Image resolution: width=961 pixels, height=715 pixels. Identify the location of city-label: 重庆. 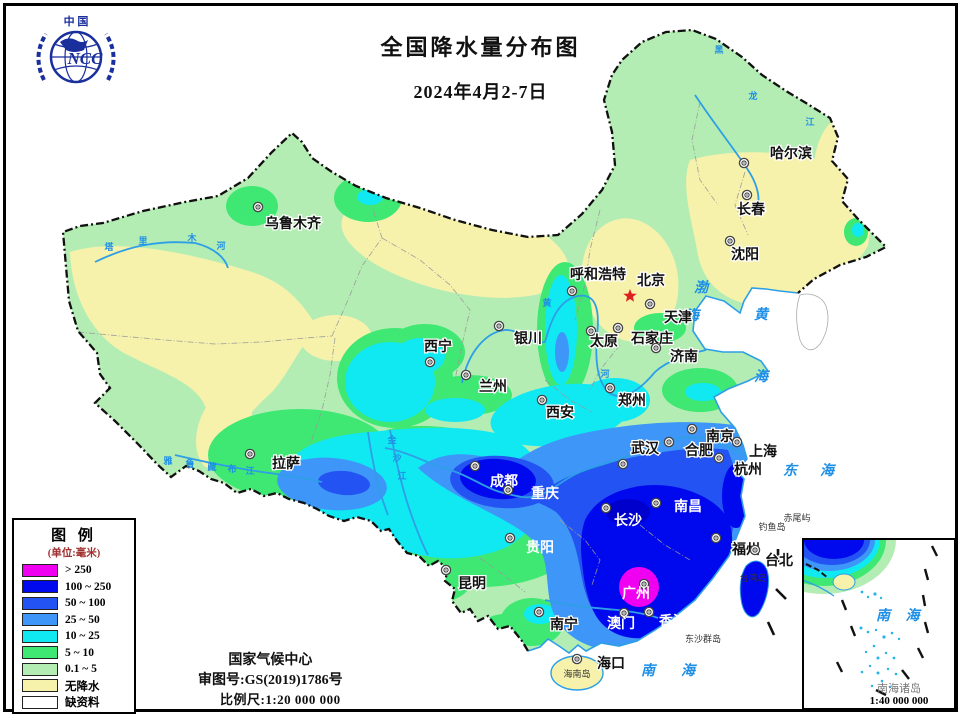
(545, 493).